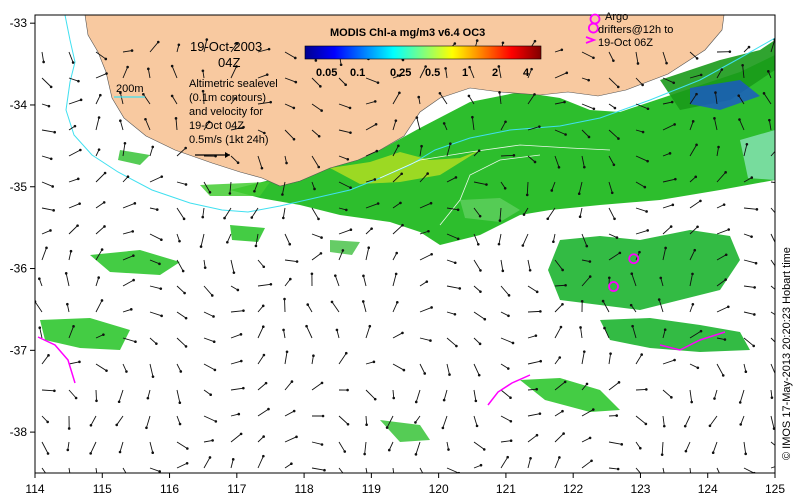 Image resolution: width=800 pixels, height=500 pixels. I want to click on y-tick-label: -33, so click(19, 23).